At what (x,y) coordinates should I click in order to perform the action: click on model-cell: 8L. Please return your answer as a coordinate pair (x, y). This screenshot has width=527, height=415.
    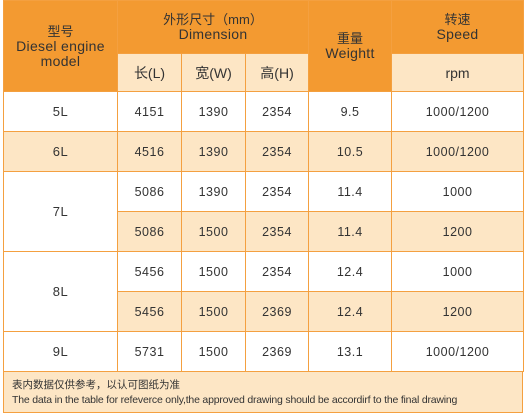
    Looking at the image, I should click on (60, 291).